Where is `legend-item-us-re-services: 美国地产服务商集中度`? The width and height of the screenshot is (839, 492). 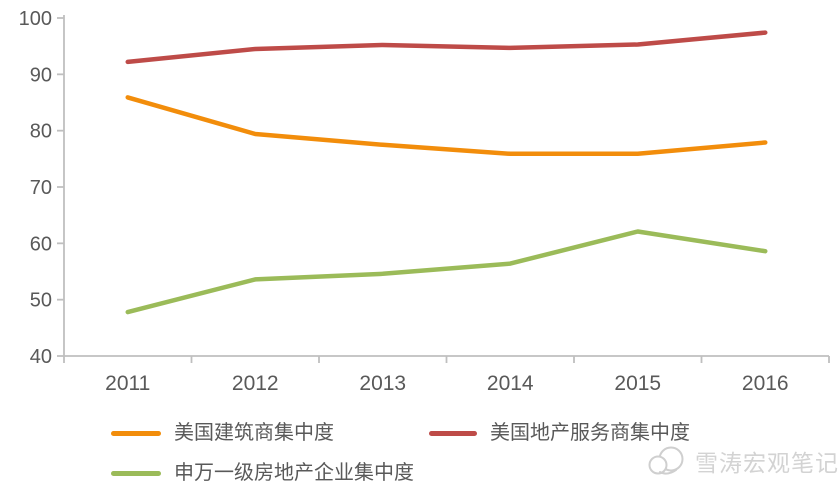 legend-item-us-re-services: 美国地产服务商集中度 is located at coordinates (559, 433).